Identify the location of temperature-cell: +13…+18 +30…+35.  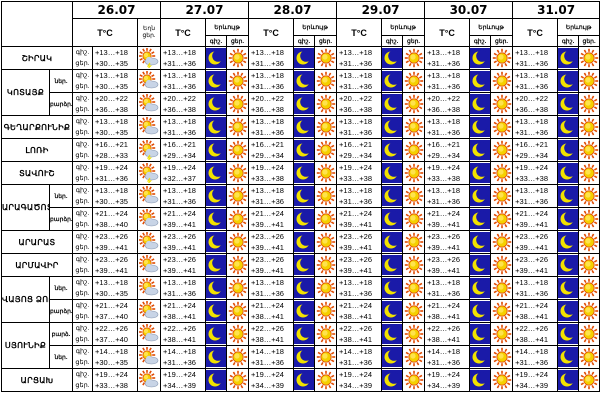
(115, 58).